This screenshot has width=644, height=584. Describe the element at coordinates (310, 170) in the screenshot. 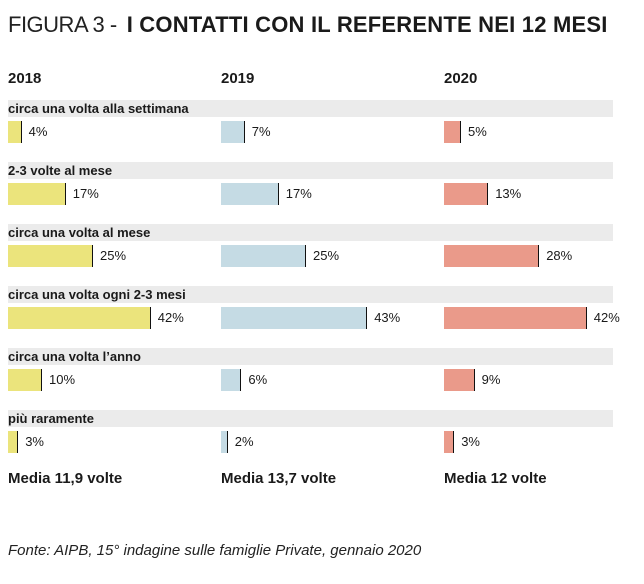

I see `category-band: 2-3 volte al mese` at that location.